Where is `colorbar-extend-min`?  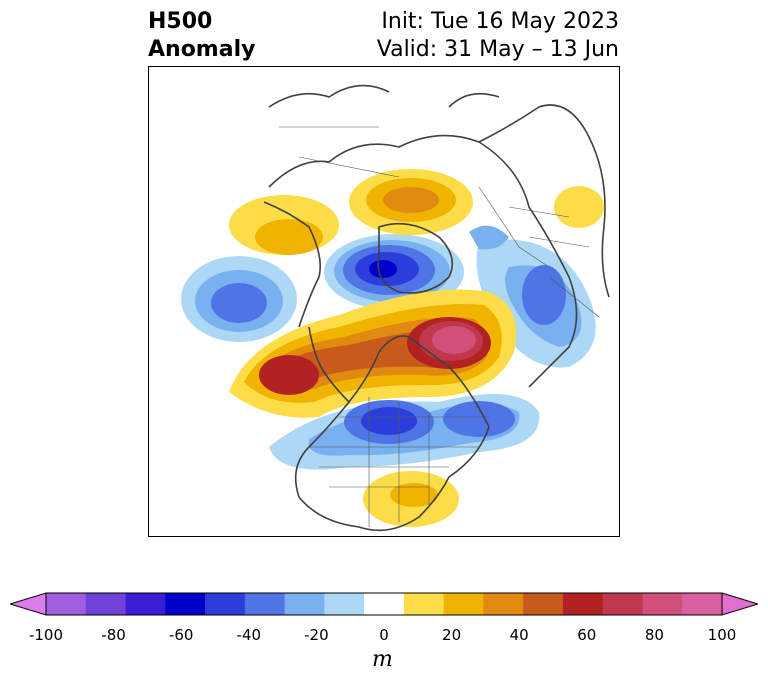 colorbar-extend-min is located at coordinates (27, 604).